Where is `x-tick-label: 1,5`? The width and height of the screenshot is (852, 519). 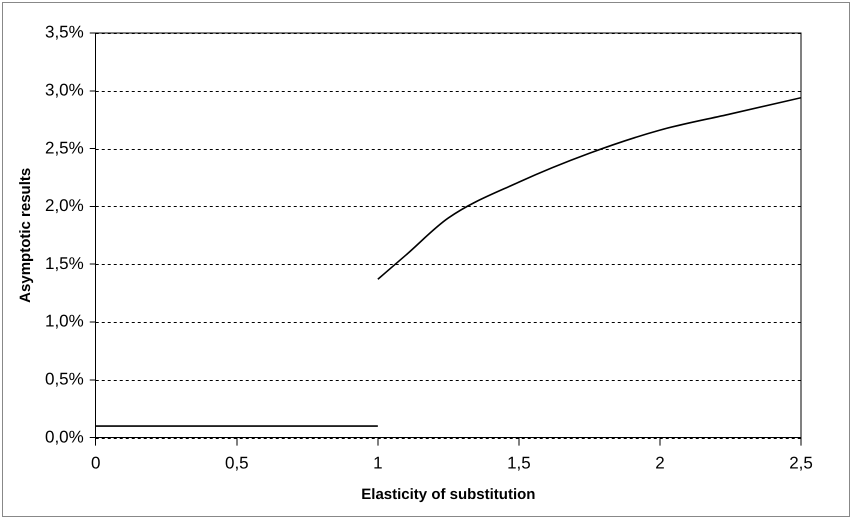 x-tick-label: 1,5 is located at coordinates (519, 462).